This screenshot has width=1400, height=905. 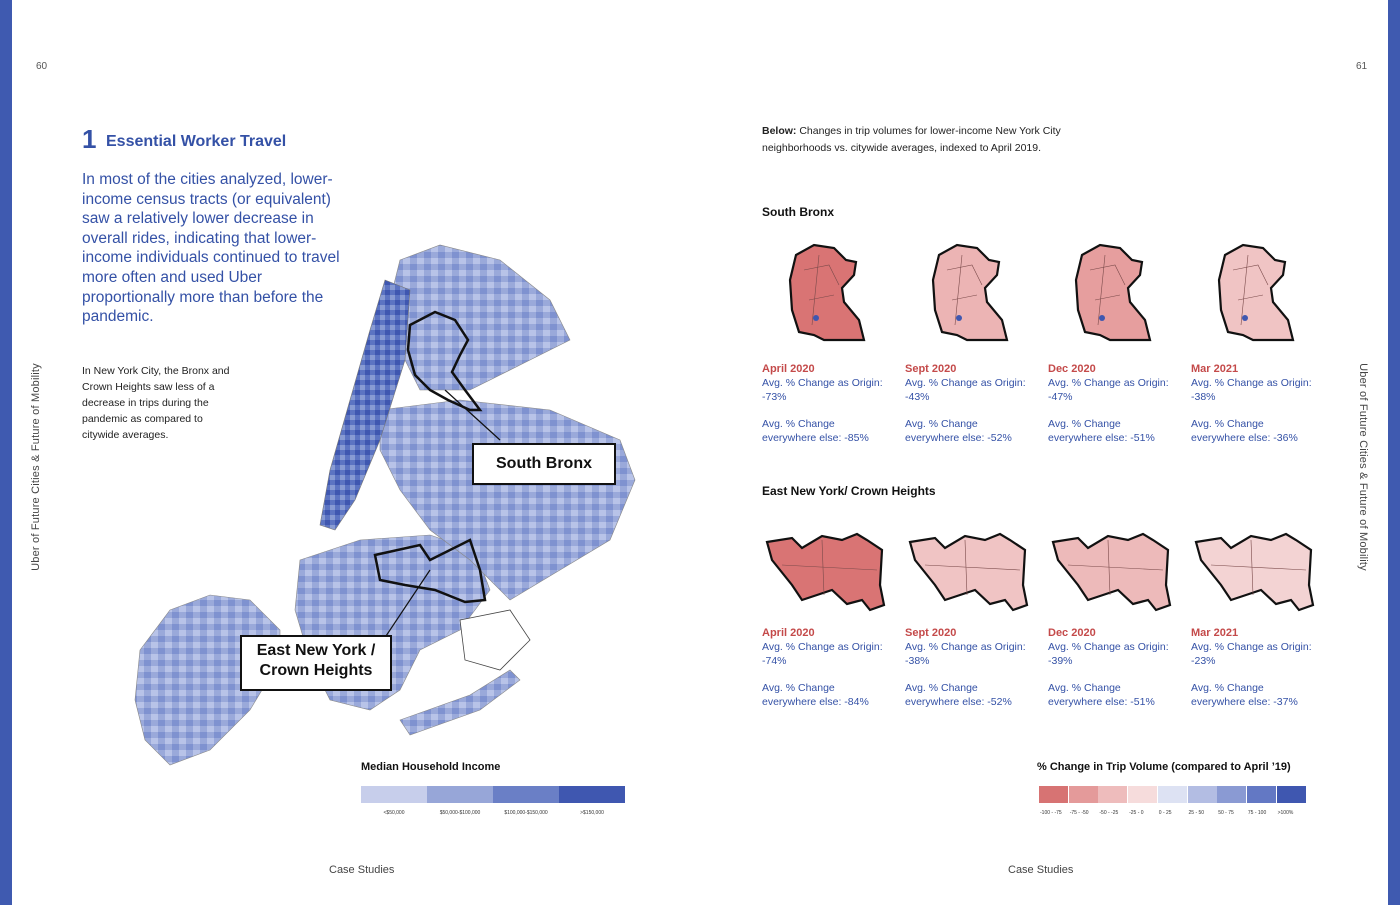 I want to click on south_bronx-origin-label-1: Avg. % Change as Origin:, so click(x=822, y=383).